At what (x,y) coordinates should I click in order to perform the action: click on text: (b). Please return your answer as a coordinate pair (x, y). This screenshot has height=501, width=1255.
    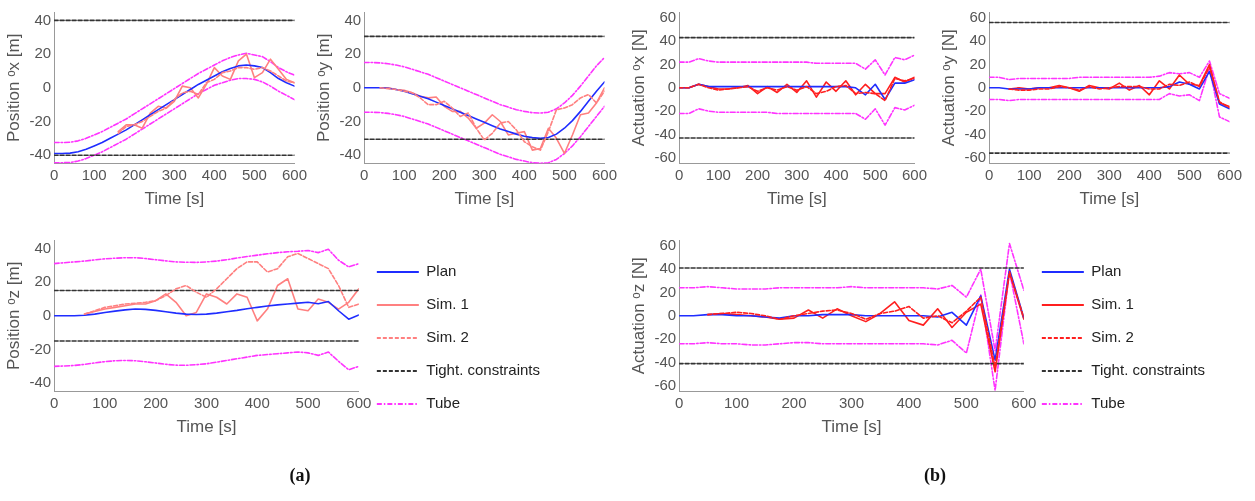
    Looking at the image, I should click on (935, 475).